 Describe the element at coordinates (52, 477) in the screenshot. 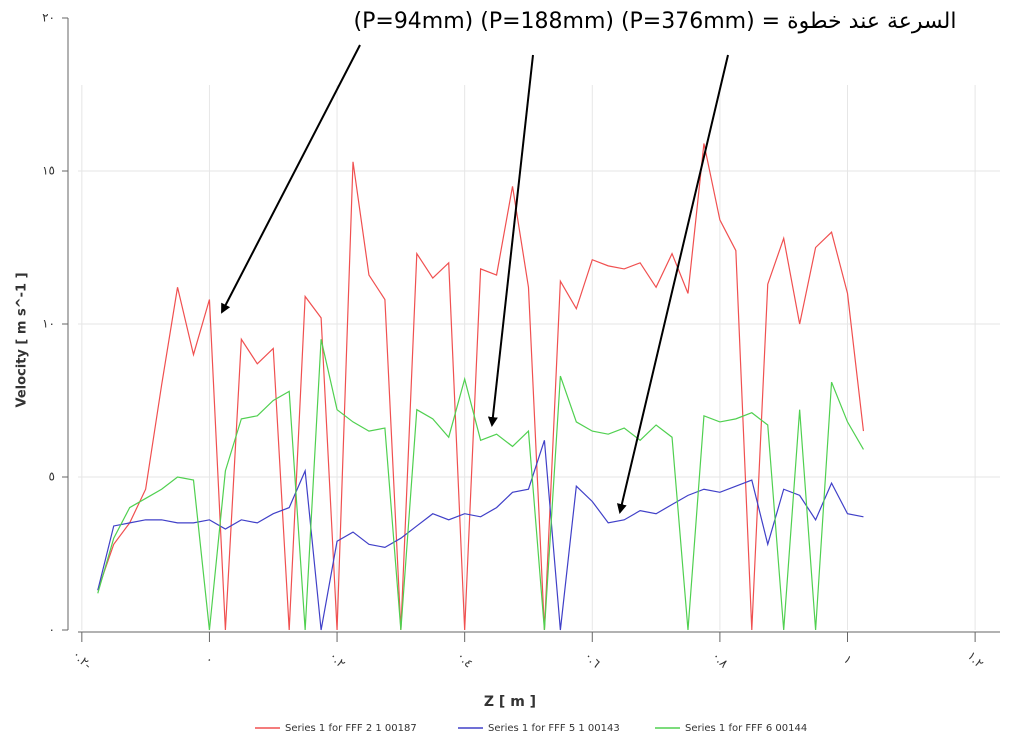

I see `y-tick-label: ٥` at that location.